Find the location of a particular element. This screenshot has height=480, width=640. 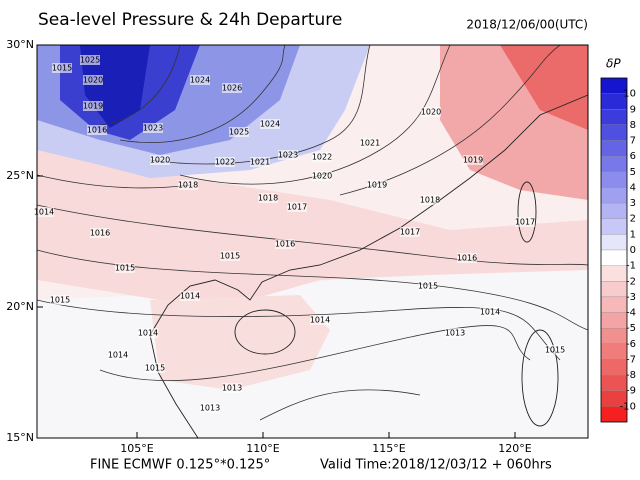

contour-label: 1026 is located at coordinates (232, 88).